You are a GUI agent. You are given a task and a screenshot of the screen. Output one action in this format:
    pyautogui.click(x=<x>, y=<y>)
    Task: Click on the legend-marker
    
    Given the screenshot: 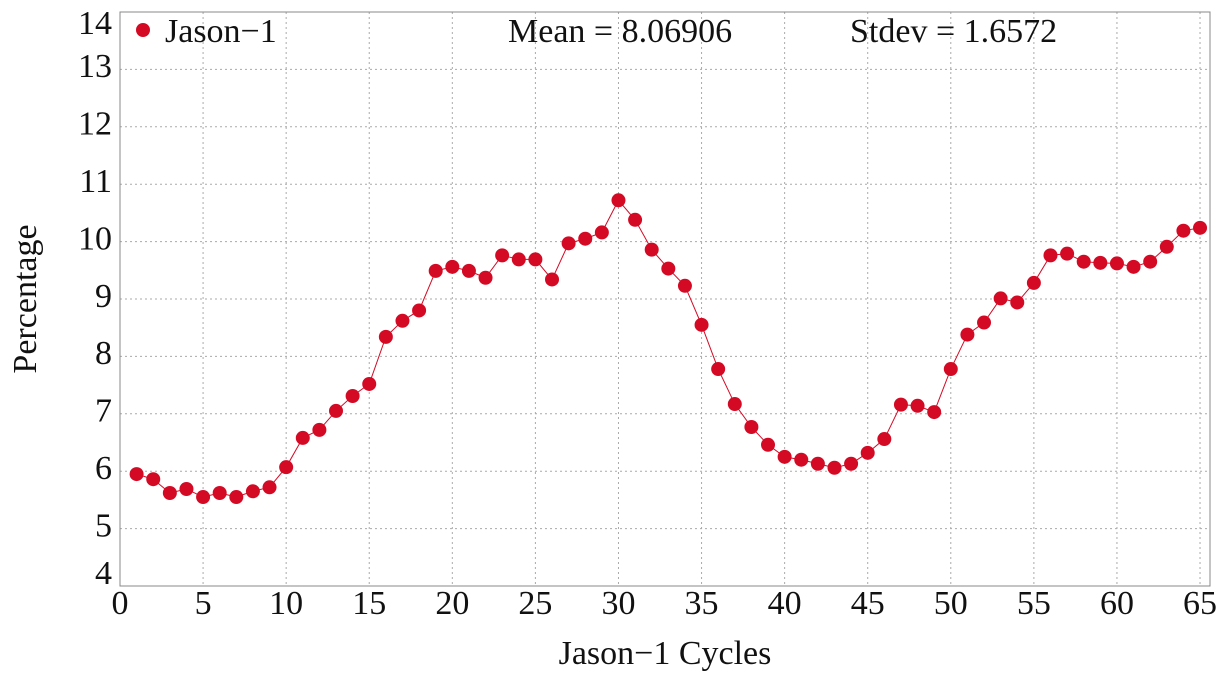 What is the action you would take?
    pyautogui.click(x=143, y=30)
    